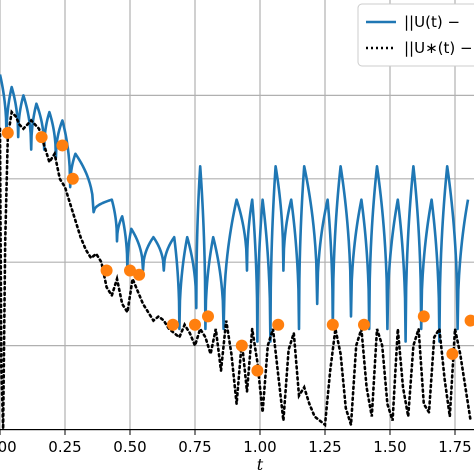  I want to click on x-tick-label-7: 1.75, so click(454, 447).